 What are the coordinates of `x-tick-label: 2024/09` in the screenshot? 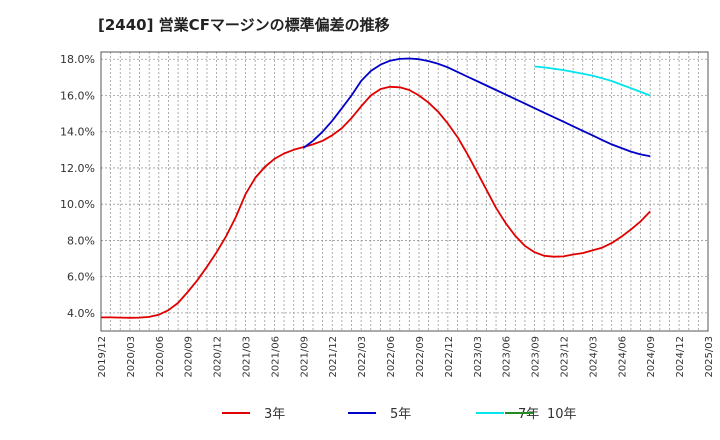 It's located at (651, 357).